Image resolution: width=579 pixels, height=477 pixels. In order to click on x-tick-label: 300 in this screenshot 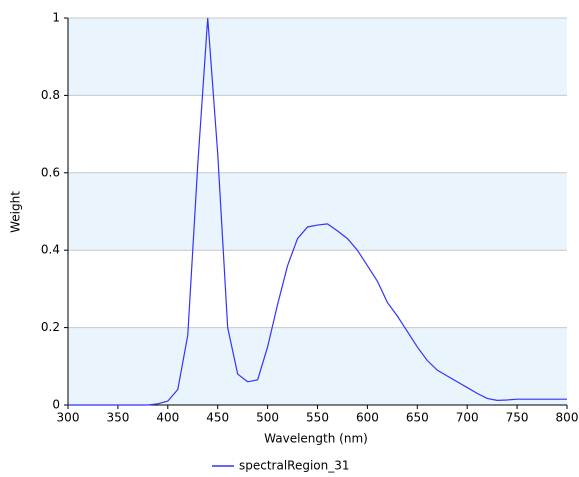, I will do `click(68, 418)`.